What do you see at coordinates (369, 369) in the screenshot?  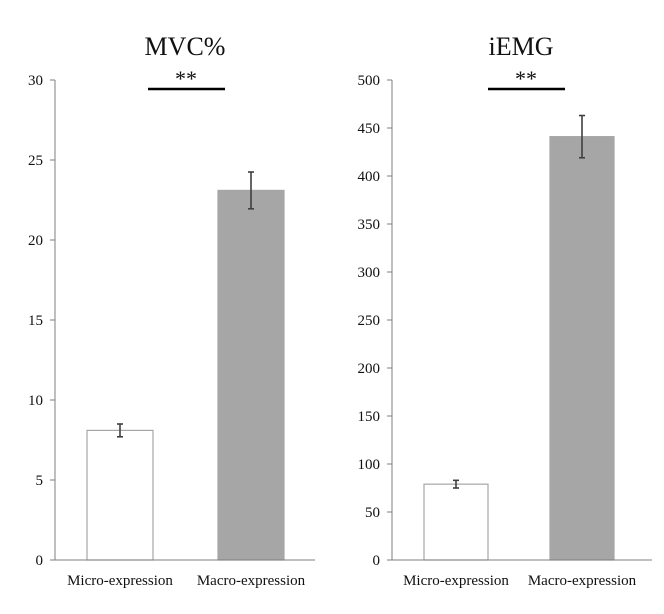 I see `iemg-y-tick-label: 200` at bounding box center [369, 369].